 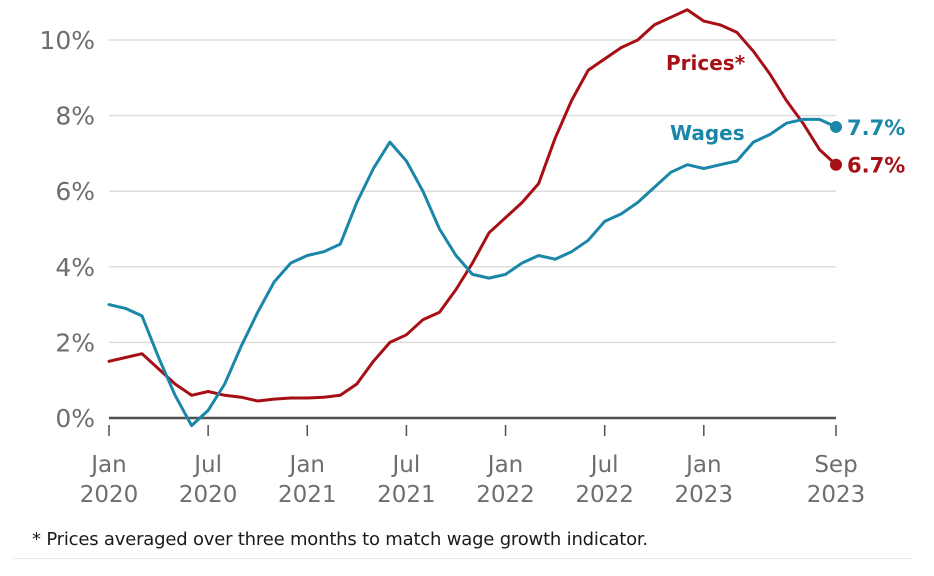 What do you see at coordinates (836, 164) in the screenshot?
I see `prices-end-marker` at bounding box center [836, 164].